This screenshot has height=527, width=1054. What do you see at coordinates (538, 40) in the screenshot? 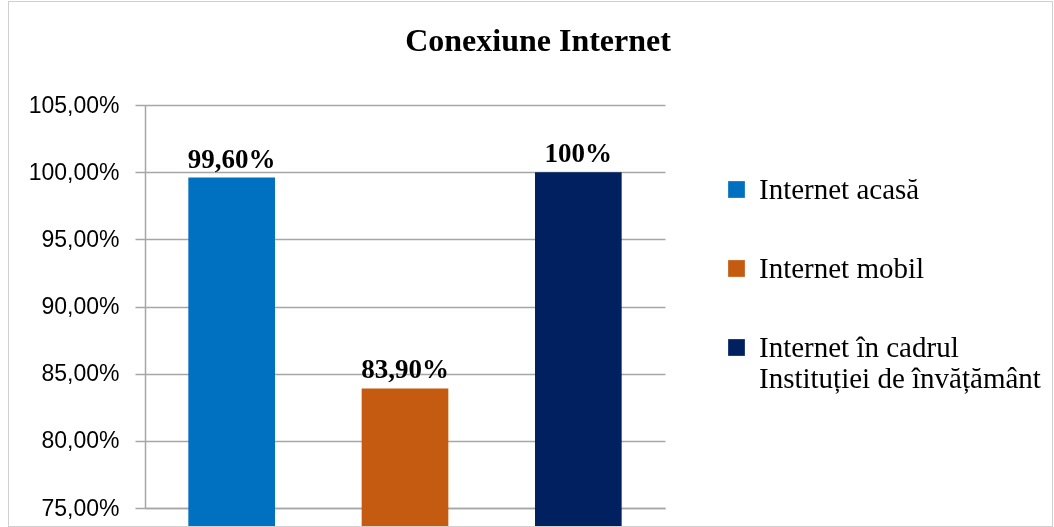
I see `chart-title: Conexiune Internet` at bounding box center [538, 40].